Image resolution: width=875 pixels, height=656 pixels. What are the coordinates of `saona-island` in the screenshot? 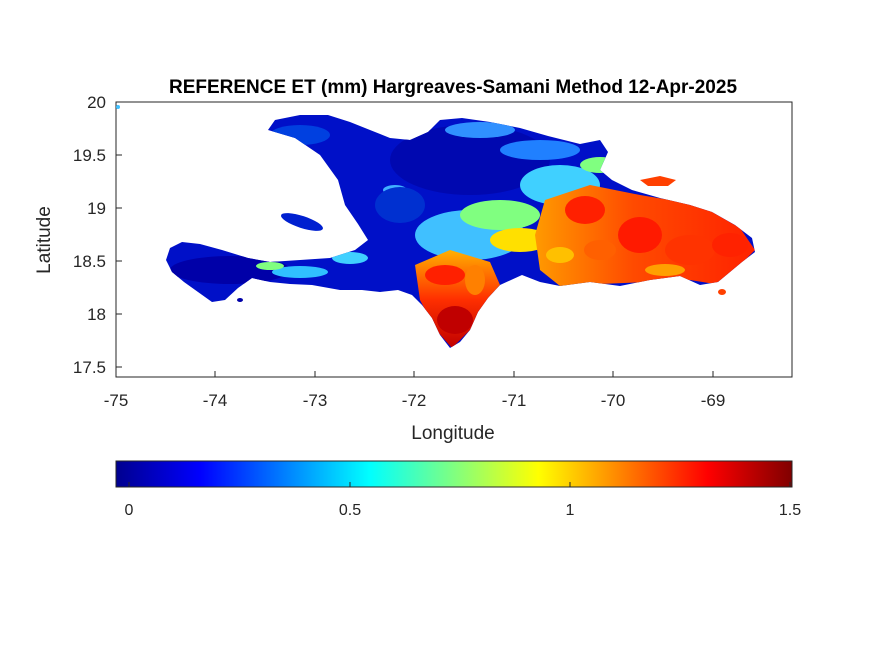 It's located at (722, 292).